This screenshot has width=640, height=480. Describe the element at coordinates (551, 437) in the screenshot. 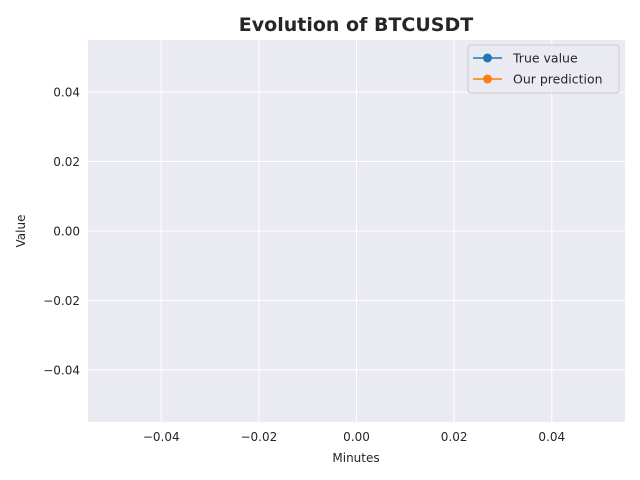

I see `x-tick-label: 0.04` at that location.